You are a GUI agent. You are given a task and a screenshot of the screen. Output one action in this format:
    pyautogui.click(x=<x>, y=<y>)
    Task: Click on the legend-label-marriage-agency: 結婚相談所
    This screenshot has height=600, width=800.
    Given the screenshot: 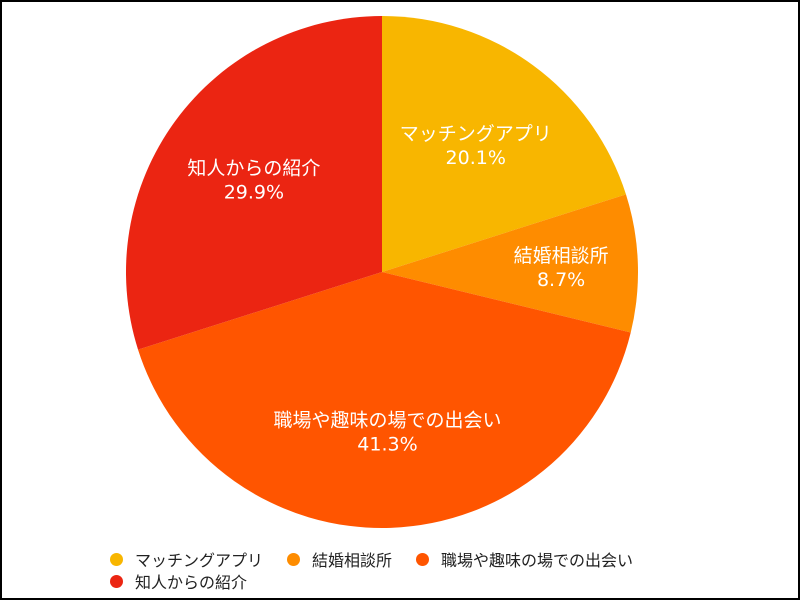 What is the action you would take?
    pyautogui.click(x=352, y=560)
    